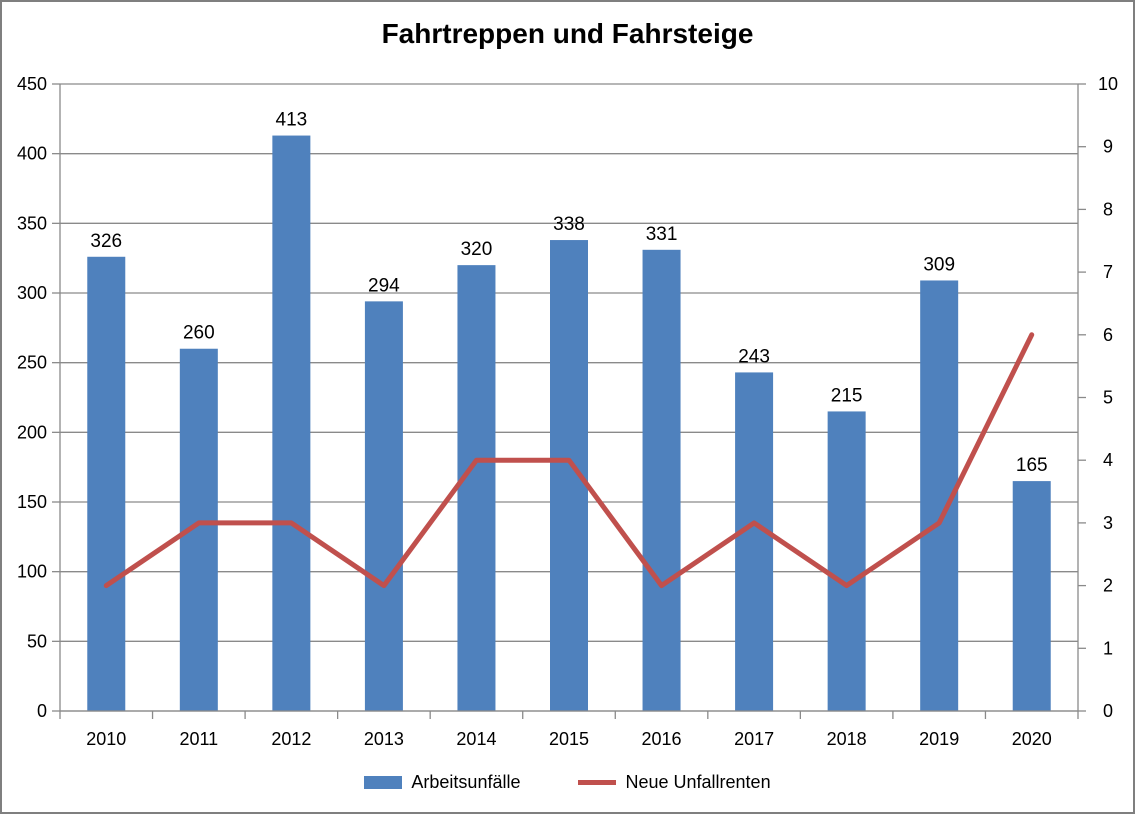  I want to click on left-axis-label: 0, so click(42, 711).